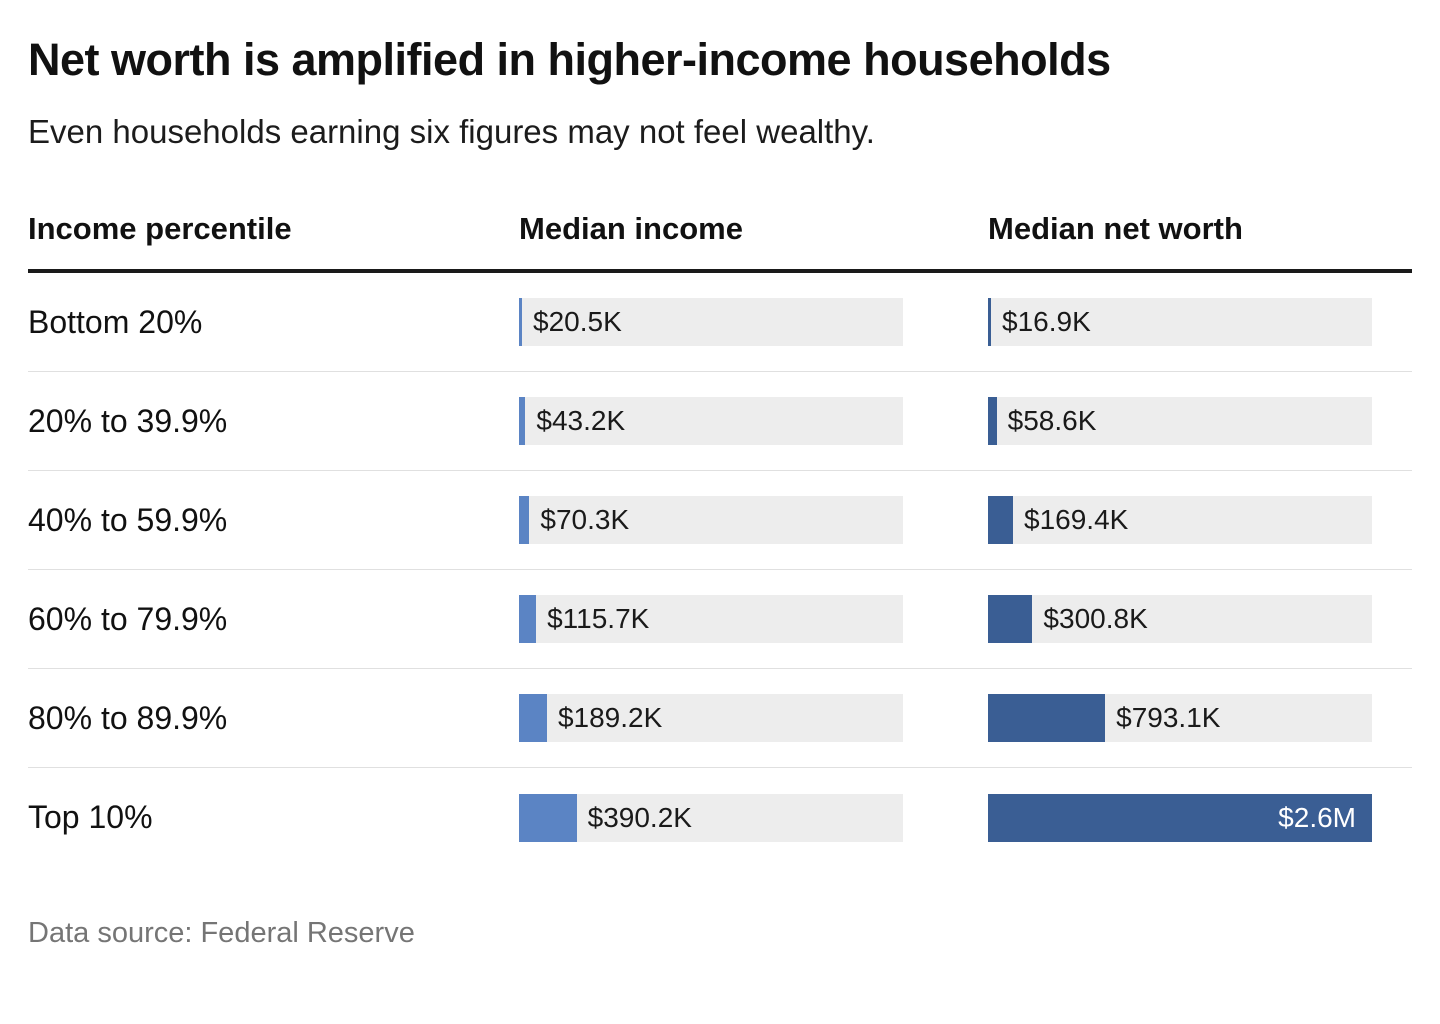 The width and height of the screenshot is (1440, 1024). Describe the element at coordinates (711, 619) in the screenshot. I see `median-income-bar-track: $115.7K` at that location.